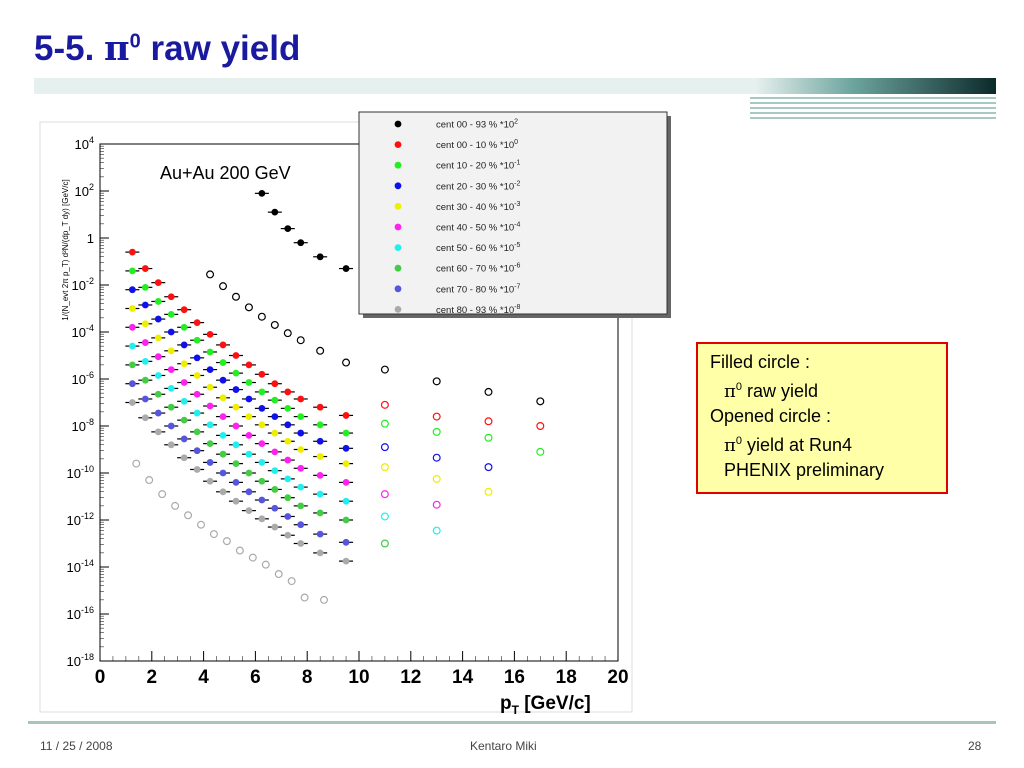 This screenshot has width=1024, height=768. What do you see at coordinates (463, 677) in the screenshot?
I see `x-tick-label: 14` at bounding box center [463, 677].